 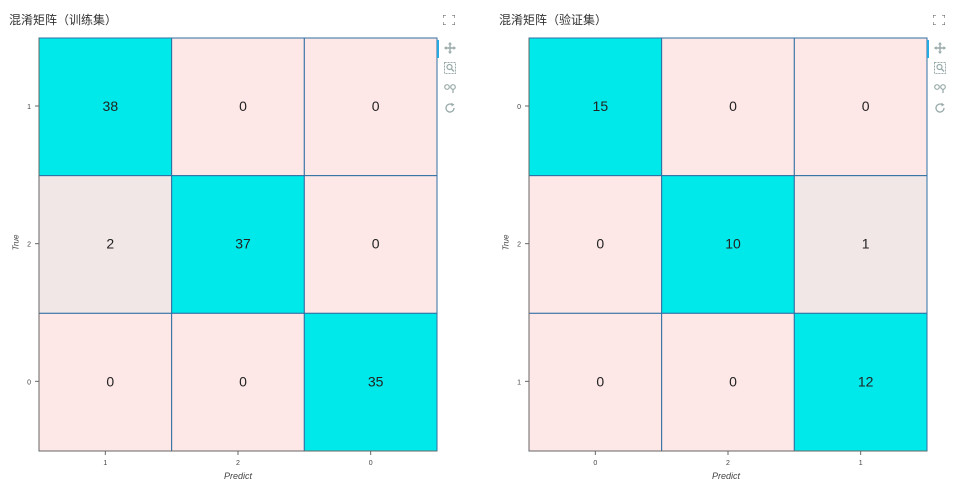 I want to click on cell-value-label: 12, so click(x=866, y=381).